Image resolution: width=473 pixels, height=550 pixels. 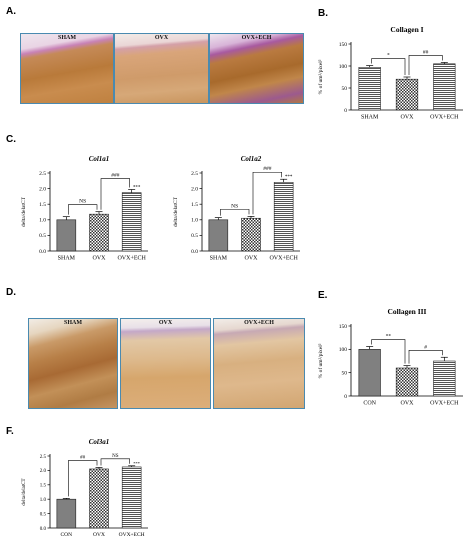 What do you see at coordinates (194, 174) in the screenshot?
I see `chart-c2-ytick-label: 2.5` at bounding box center [194, 174].